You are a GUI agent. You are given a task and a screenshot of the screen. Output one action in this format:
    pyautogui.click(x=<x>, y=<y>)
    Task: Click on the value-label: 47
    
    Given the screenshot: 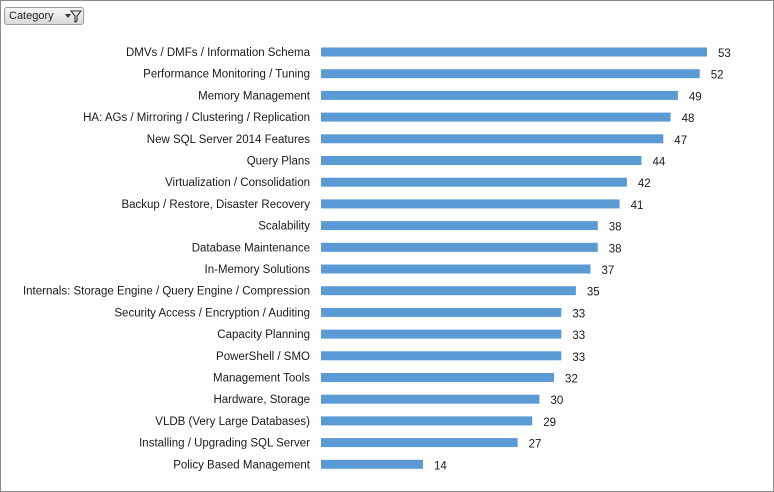 What is the action you would take?
    pyautogui.click(x=680, y=141)
    